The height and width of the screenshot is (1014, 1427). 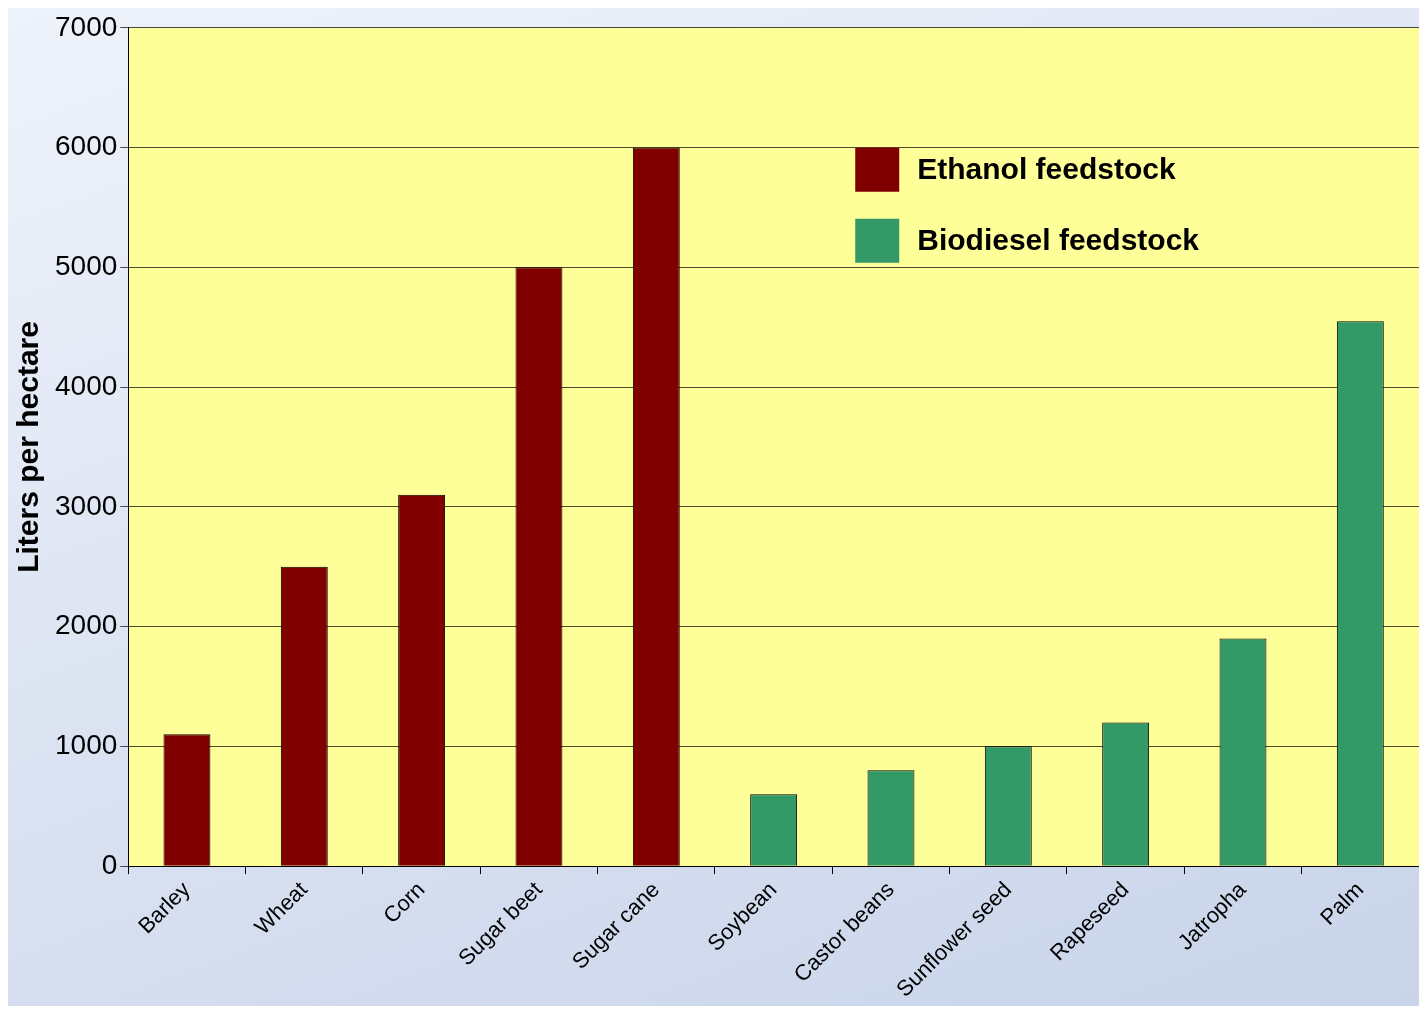 What do you see at coordinates (1058, 240) in the screenshot?
I see `legend-label: Biodiesel feedstock` at bounding box center [1058, 240].